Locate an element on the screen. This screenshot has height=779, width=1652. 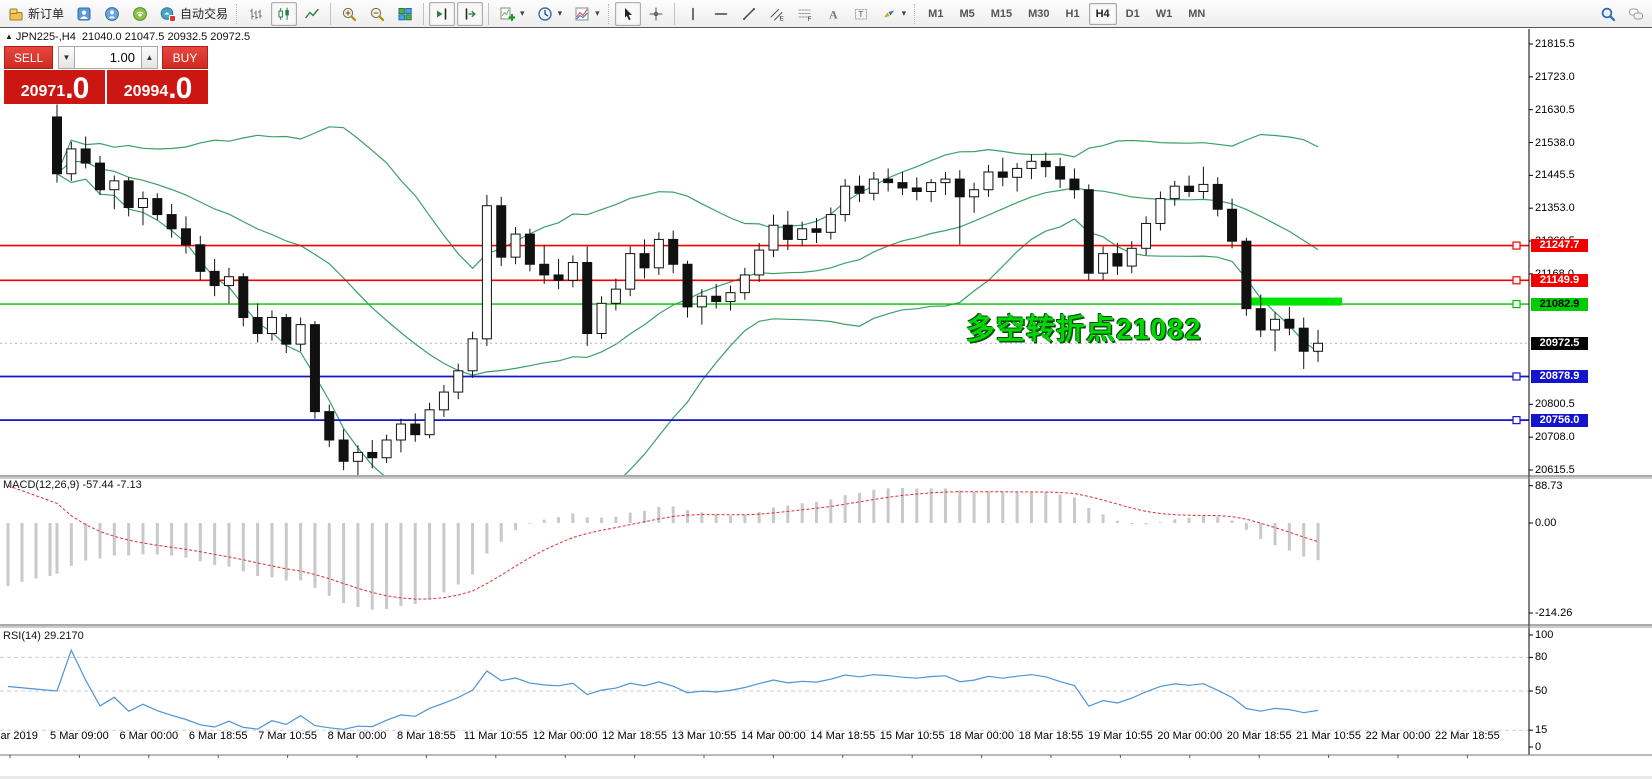
buy-price-big: .0 is located at coordinates (180, 88).